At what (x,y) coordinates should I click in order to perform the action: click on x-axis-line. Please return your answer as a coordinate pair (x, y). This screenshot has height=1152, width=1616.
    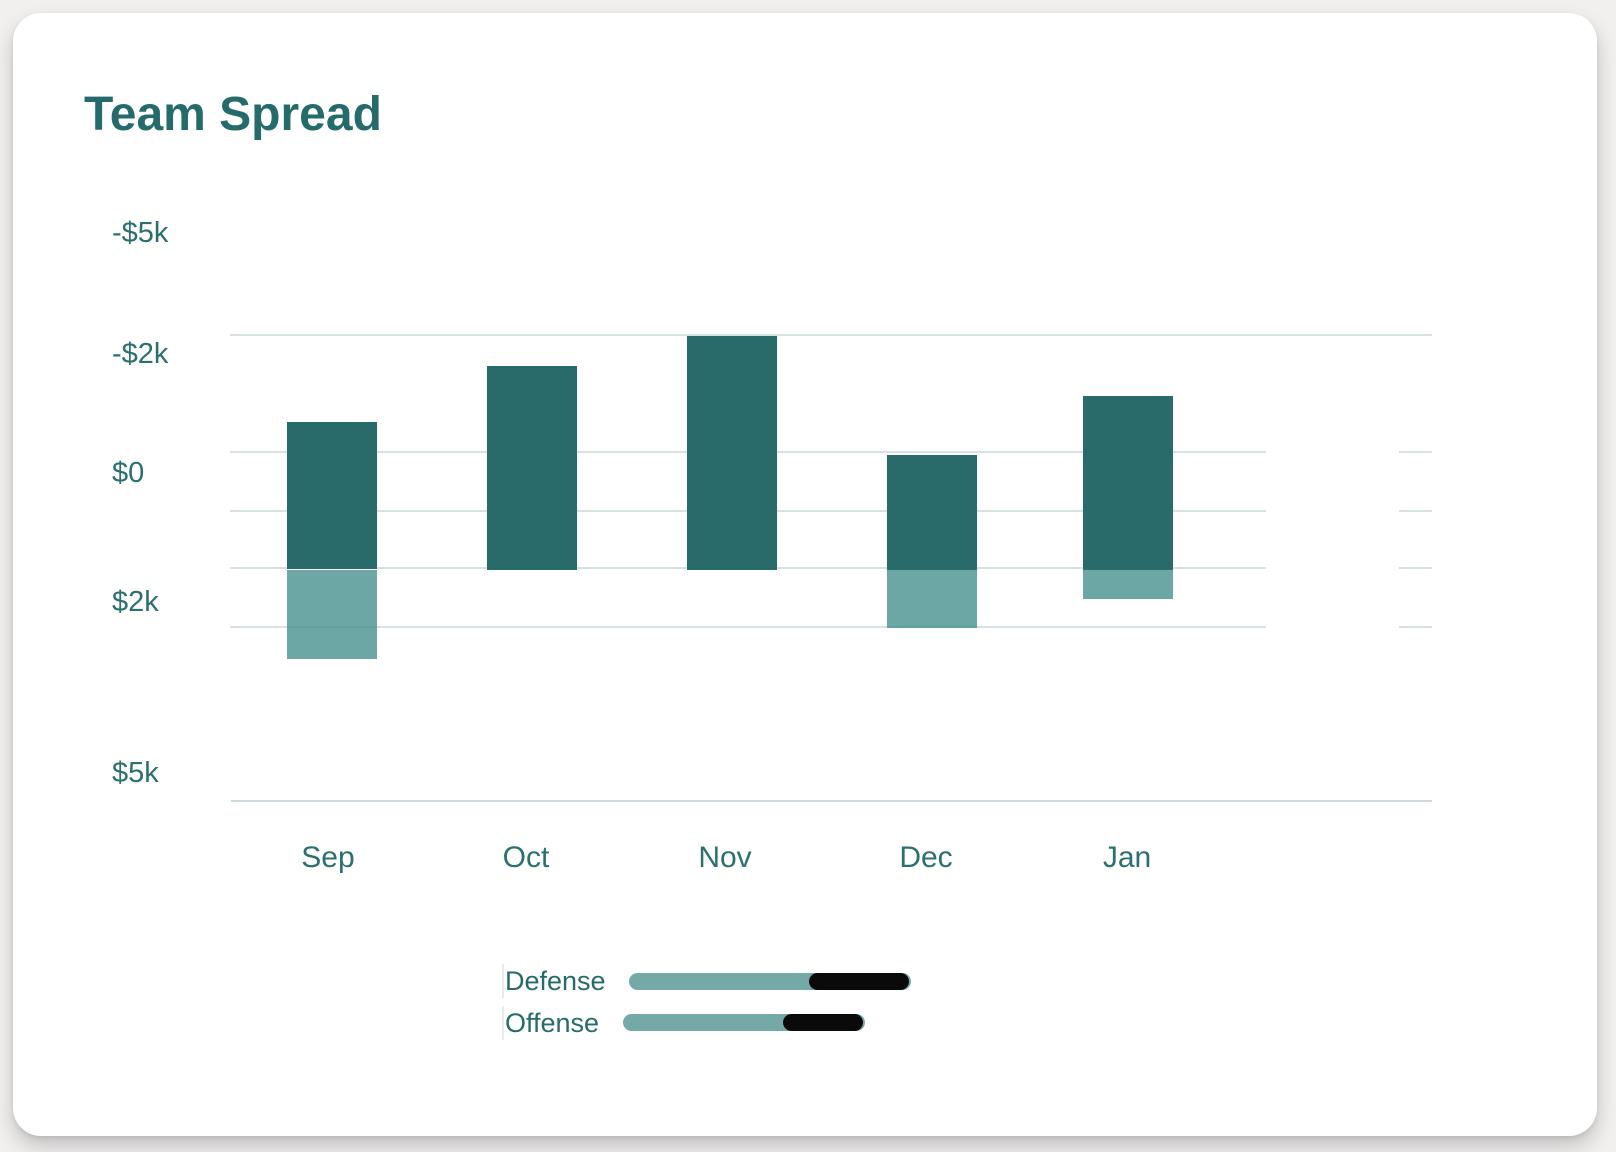
    Looking at the image, I should click on (831, 801).